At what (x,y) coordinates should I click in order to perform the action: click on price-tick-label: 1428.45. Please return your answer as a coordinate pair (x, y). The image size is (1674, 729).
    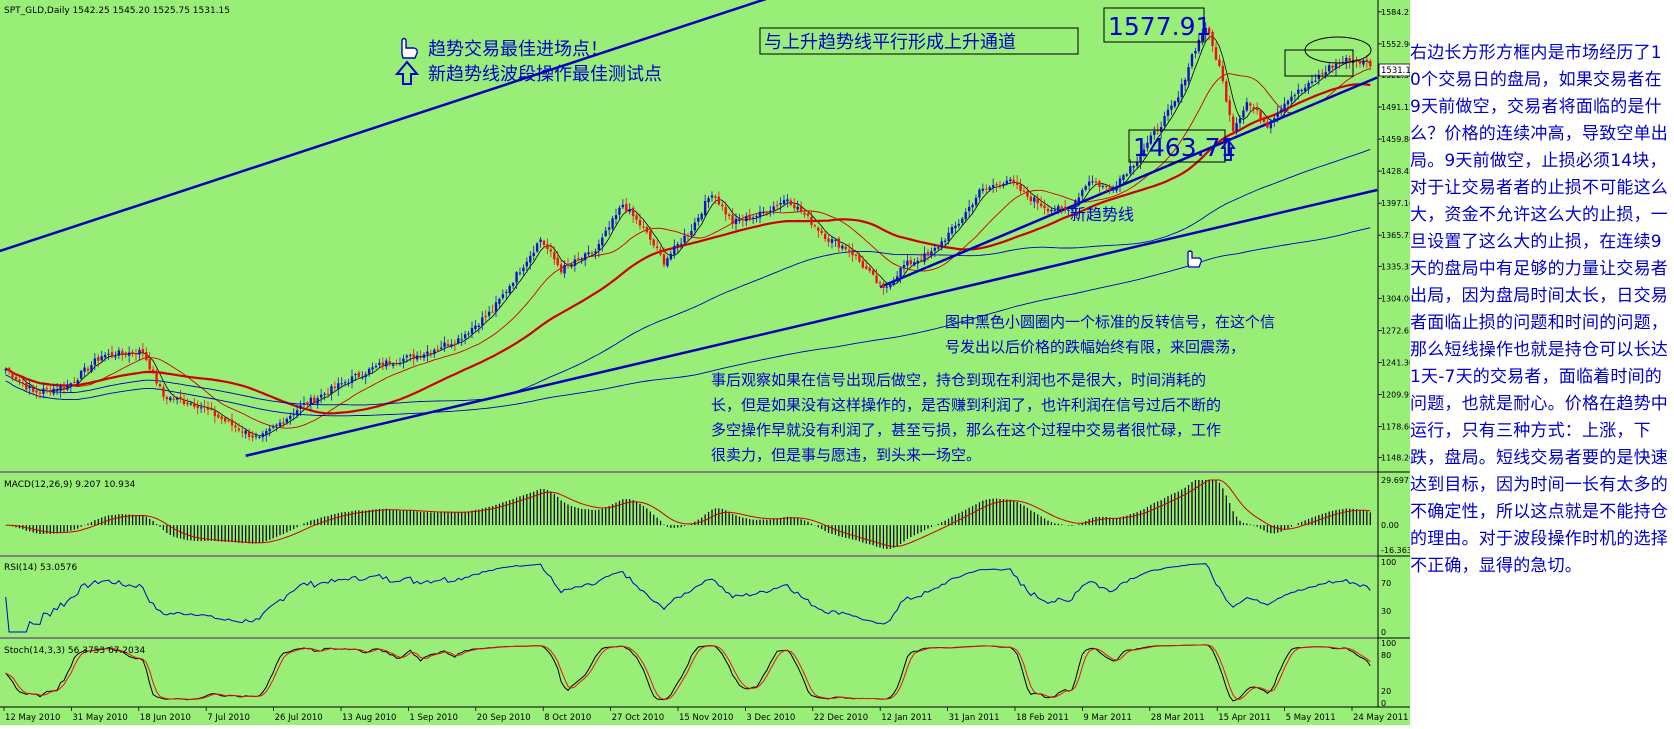
    Looking at the image, I should click on (1395, 171).